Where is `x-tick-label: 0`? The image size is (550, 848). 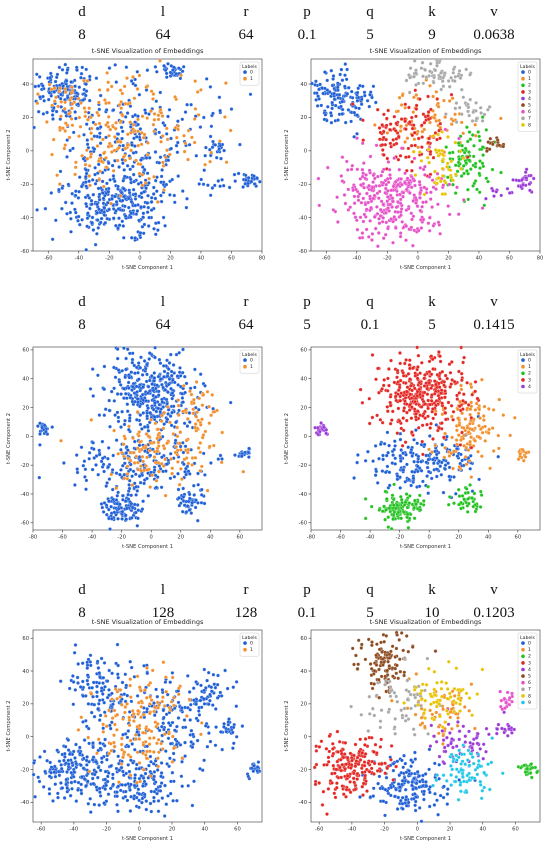
x-tick-label: 0 is located at coordinates (139, 259).